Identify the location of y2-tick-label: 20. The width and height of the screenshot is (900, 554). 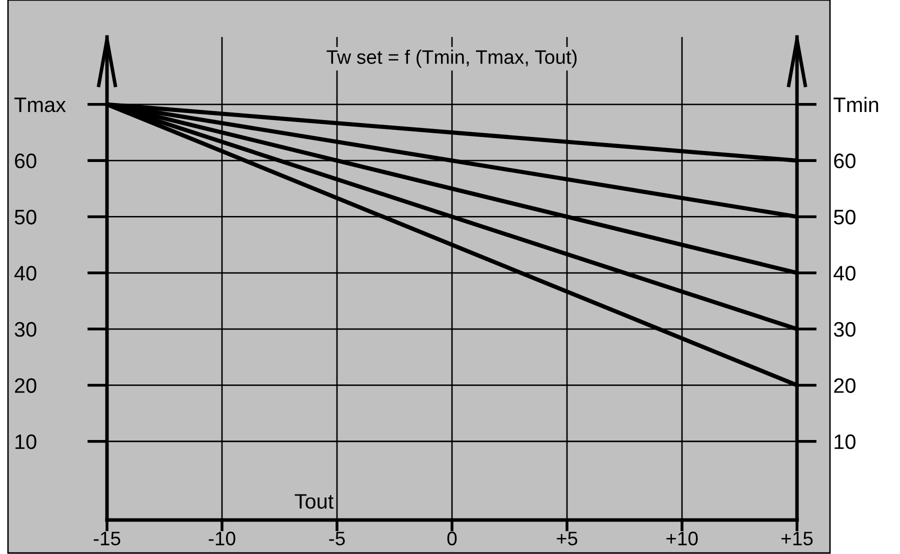
(845, 385).